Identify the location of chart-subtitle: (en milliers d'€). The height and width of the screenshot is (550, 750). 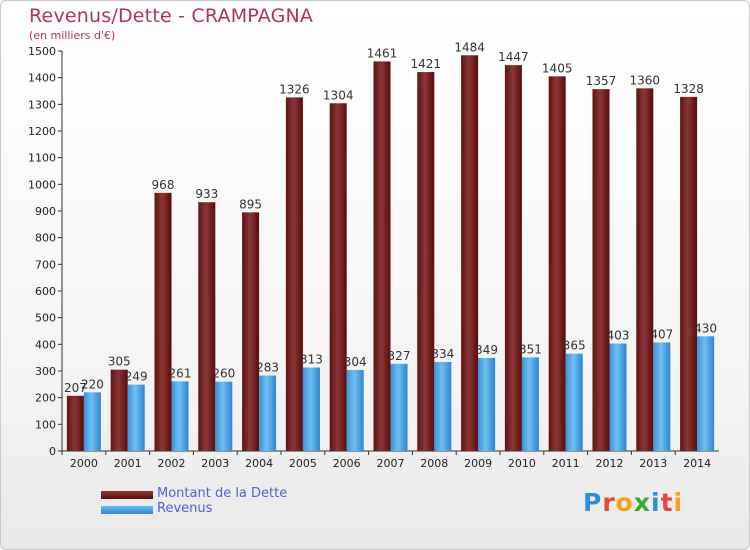
(72, 35).